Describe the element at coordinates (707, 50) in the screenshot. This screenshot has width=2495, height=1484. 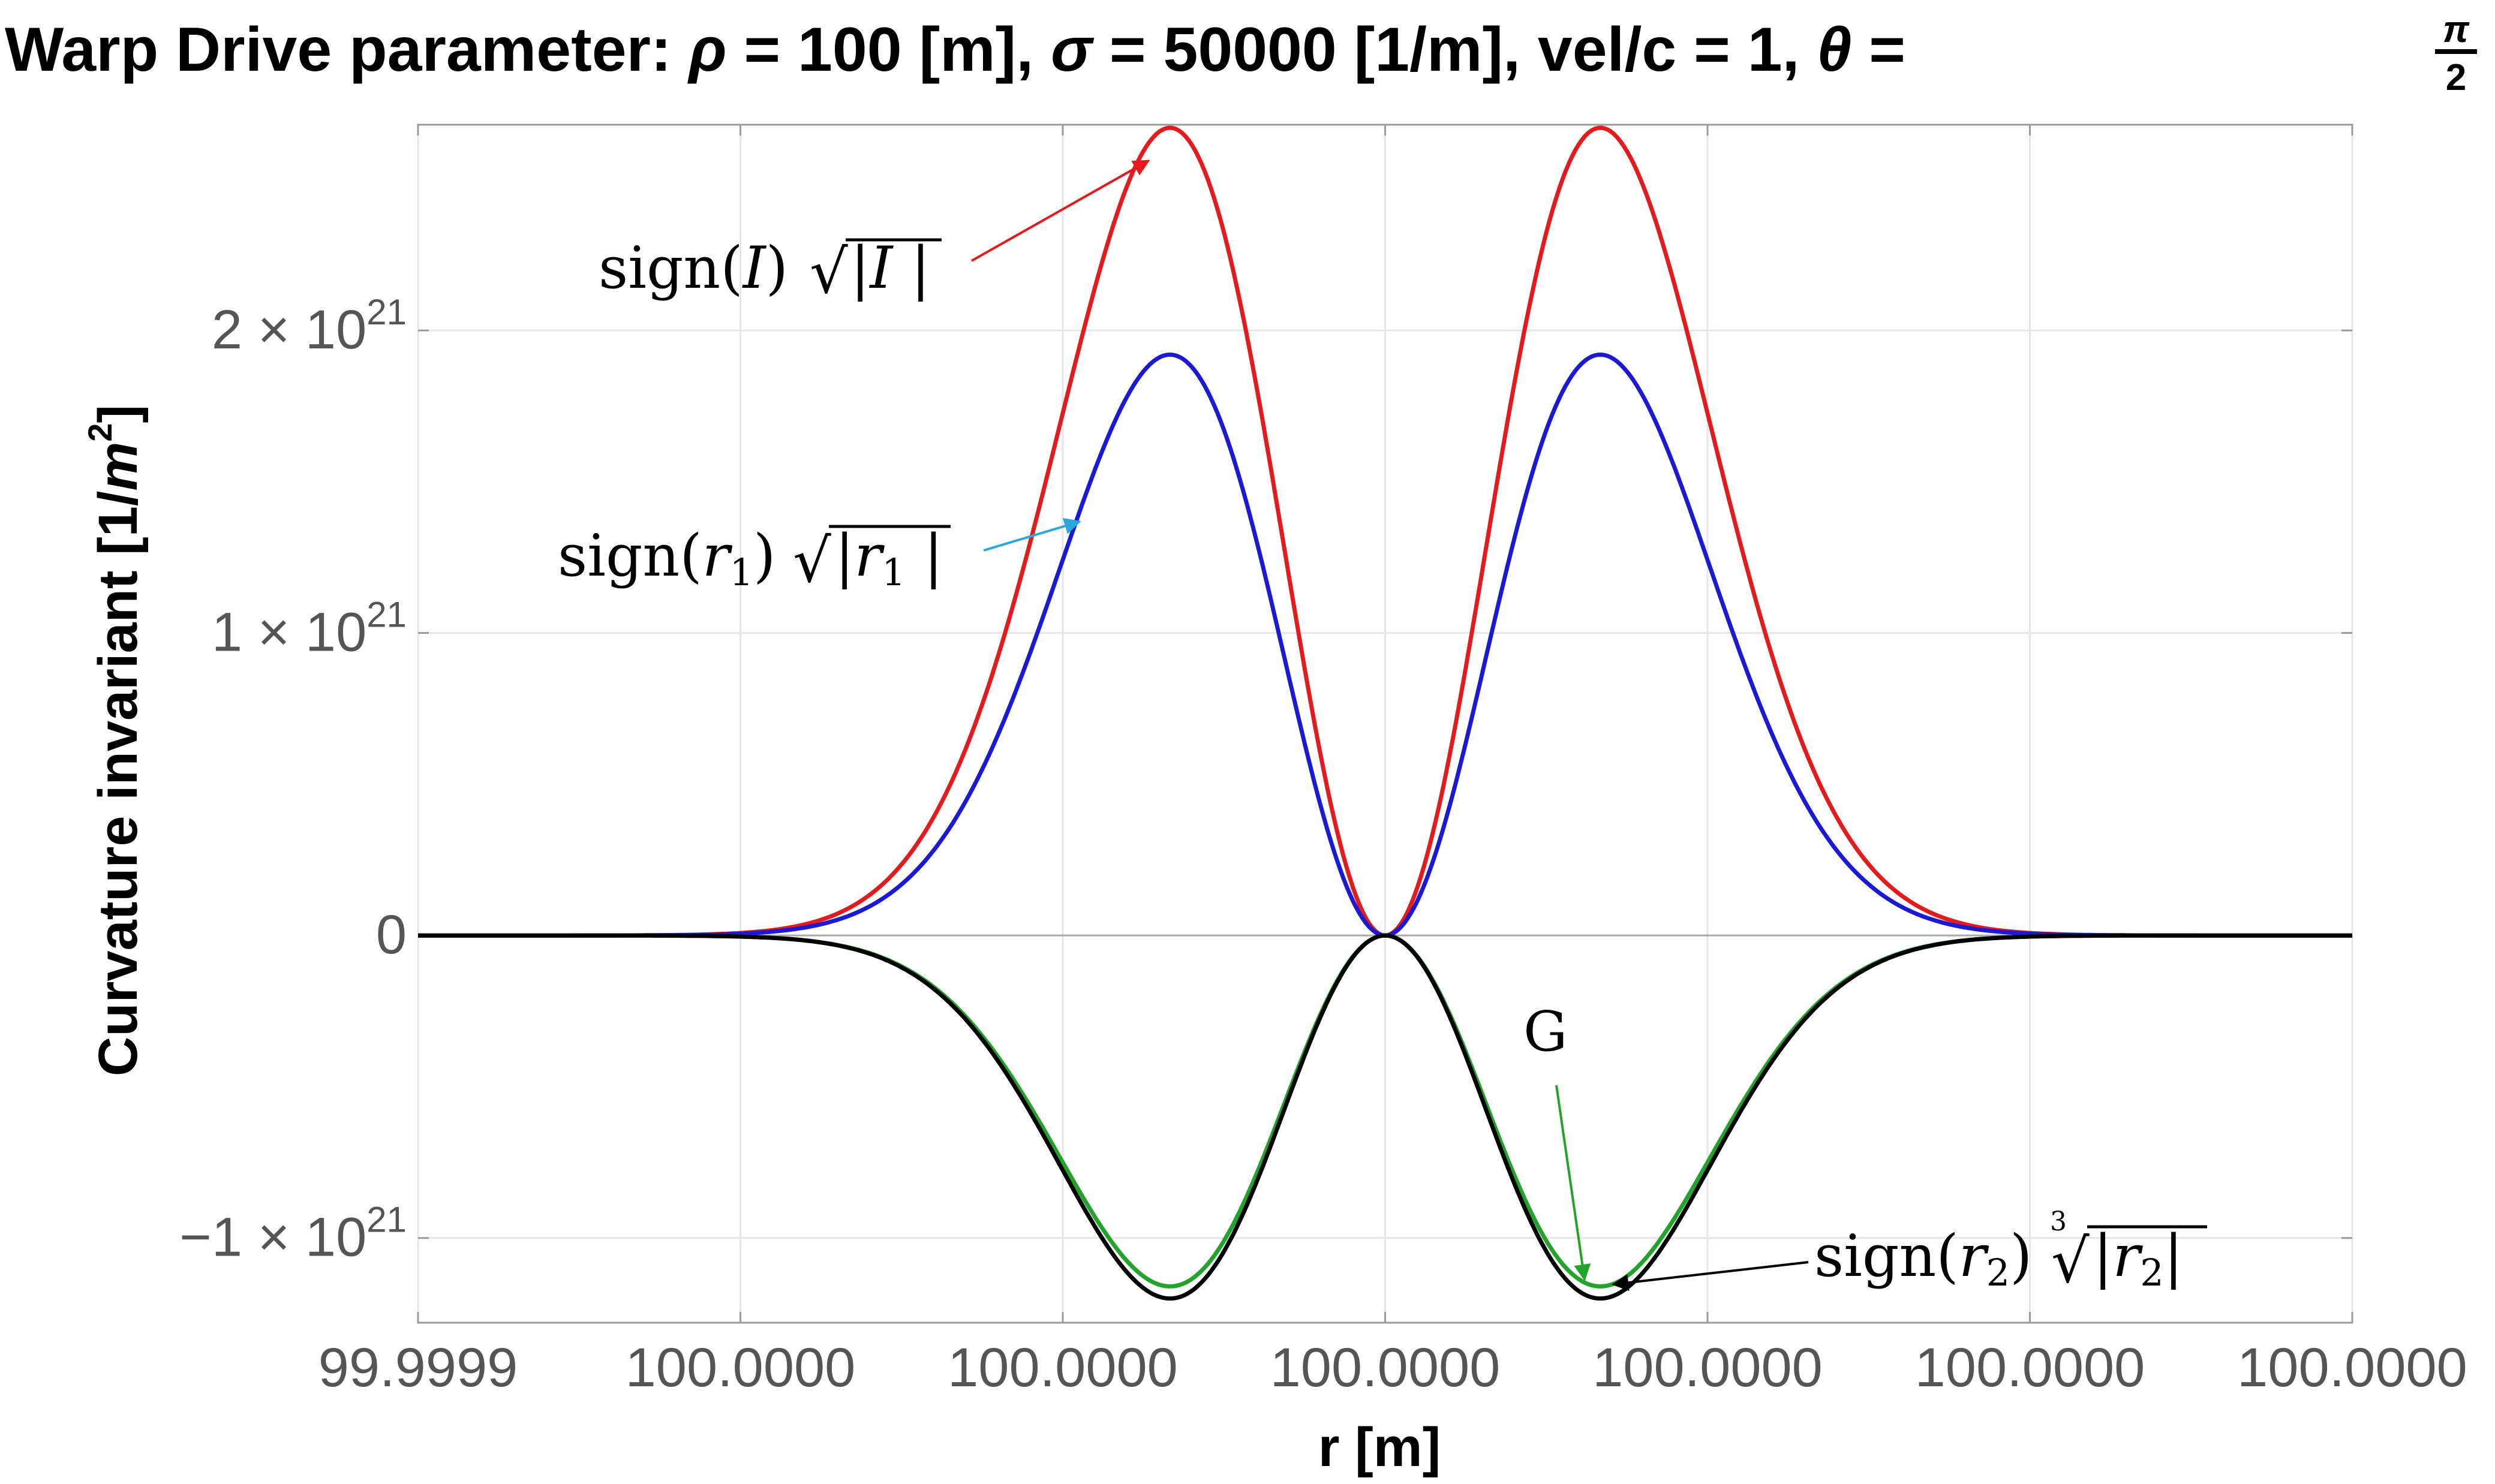
I see `title-rho-symbol: ρ` at that location.